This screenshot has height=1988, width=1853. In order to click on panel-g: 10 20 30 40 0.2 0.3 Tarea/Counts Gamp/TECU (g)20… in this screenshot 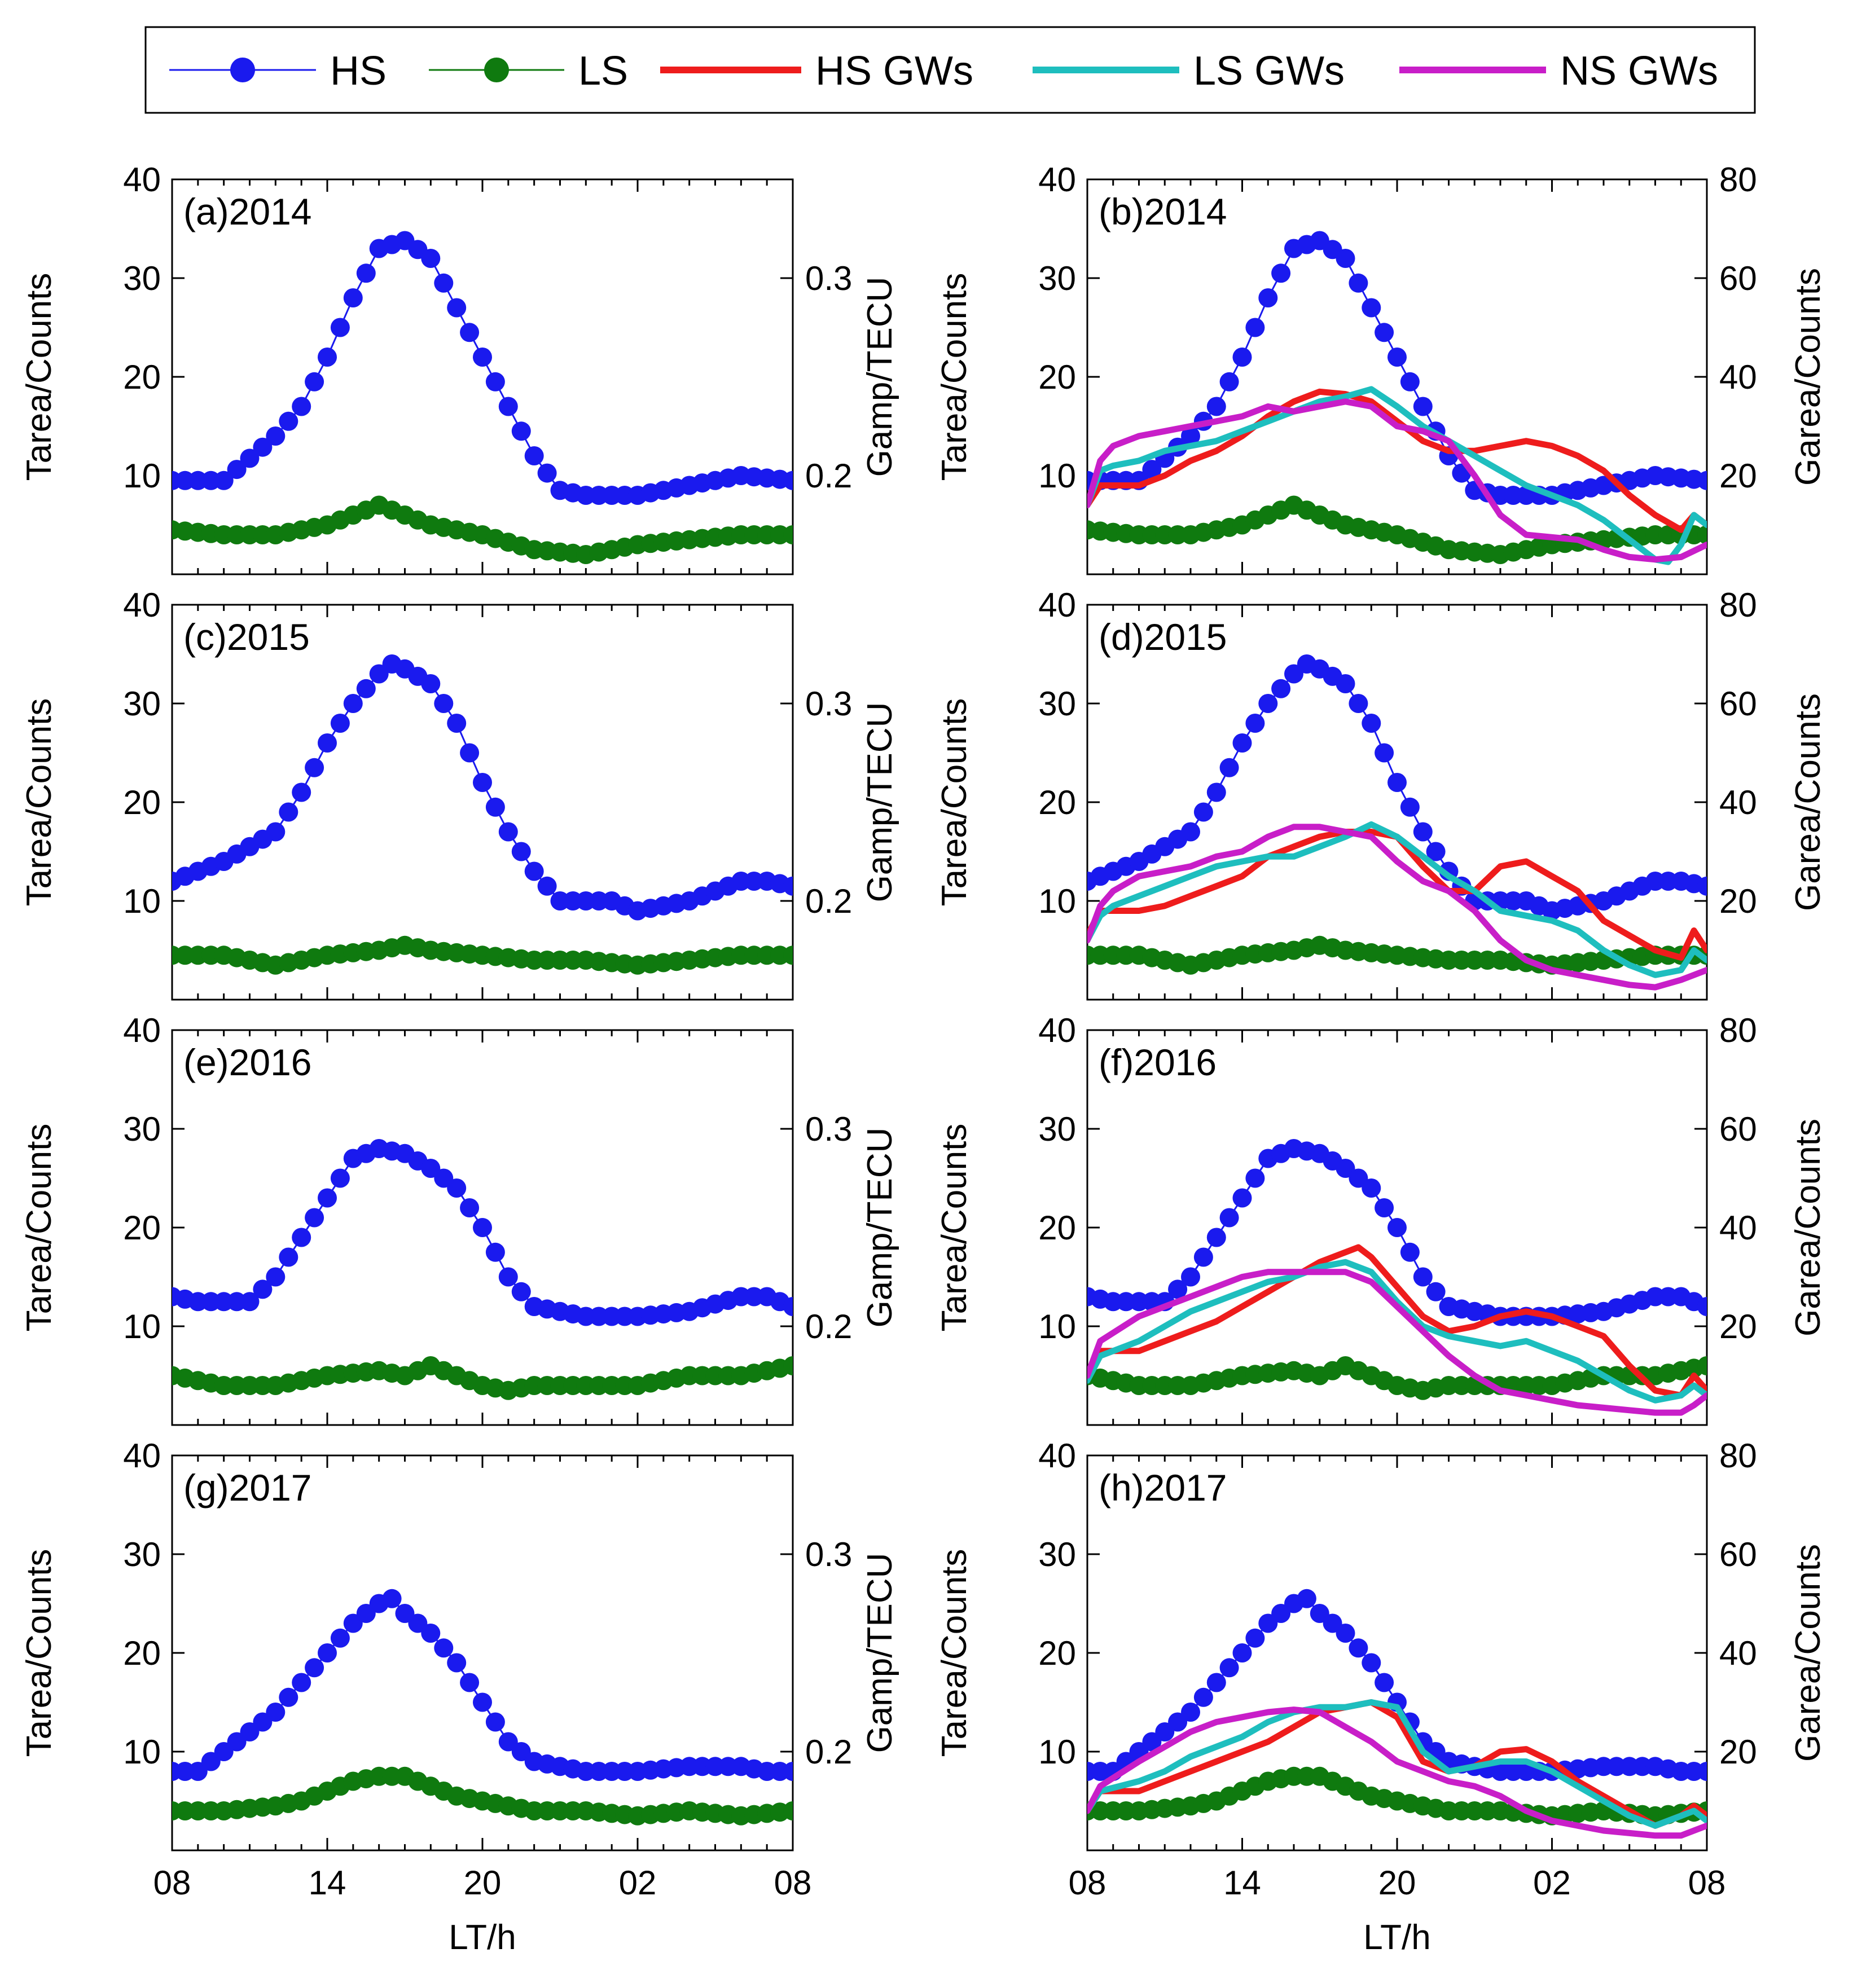, I will do `click(459, 1697)`.